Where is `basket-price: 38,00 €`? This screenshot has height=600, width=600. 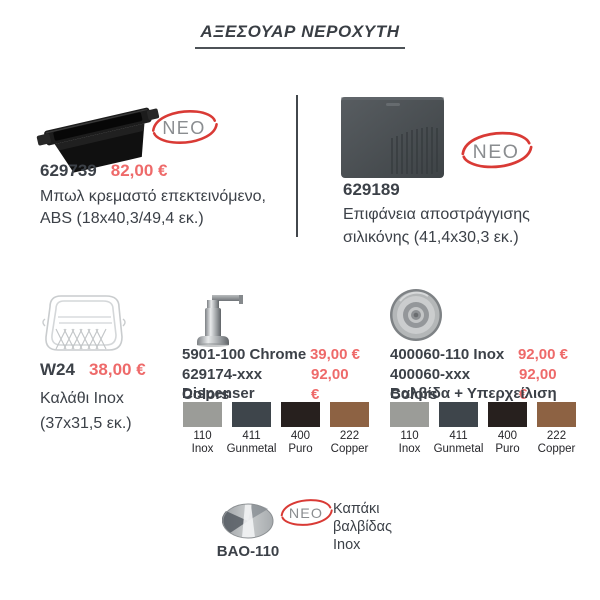 basket-price: 38,00 € is located at coordinates (117, 369).